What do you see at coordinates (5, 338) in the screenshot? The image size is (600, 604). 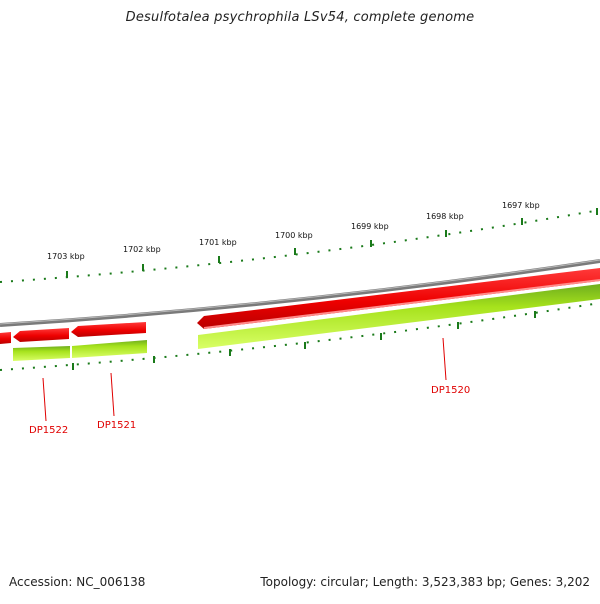 I see `gene-arrow-partial` at bounding box center [5, 338].